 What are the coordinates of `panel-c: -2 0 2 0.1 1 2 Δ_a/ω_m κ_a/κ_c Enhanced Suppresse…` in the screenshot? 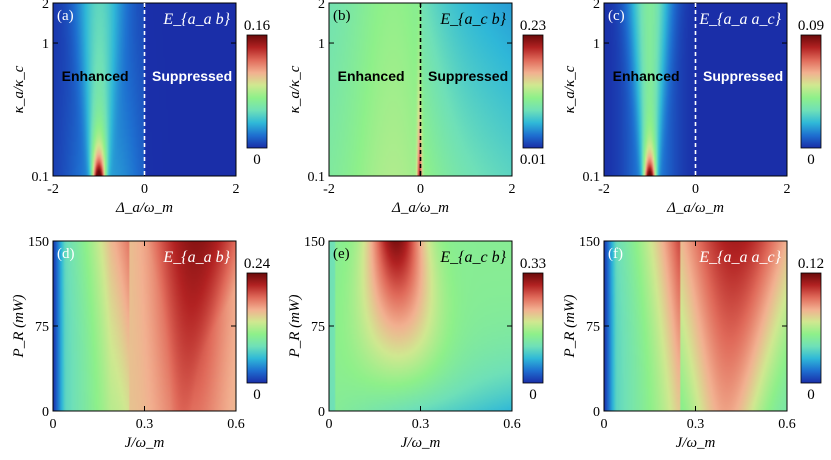 It's located at (693, 108).